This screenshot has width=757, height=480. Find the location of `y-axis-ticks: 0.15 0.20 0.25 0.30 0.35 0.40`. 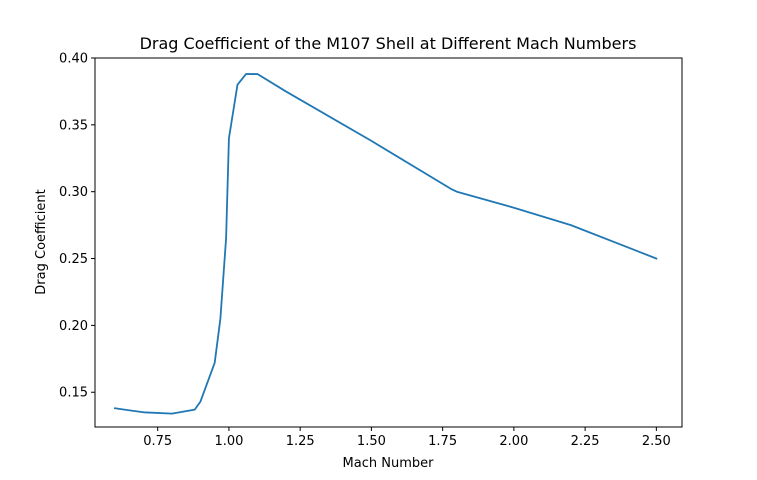

y-axis-ticks: 0.15 0.20 0.25 0.30 0.35 0.40 is located at coordinates (77, 226).